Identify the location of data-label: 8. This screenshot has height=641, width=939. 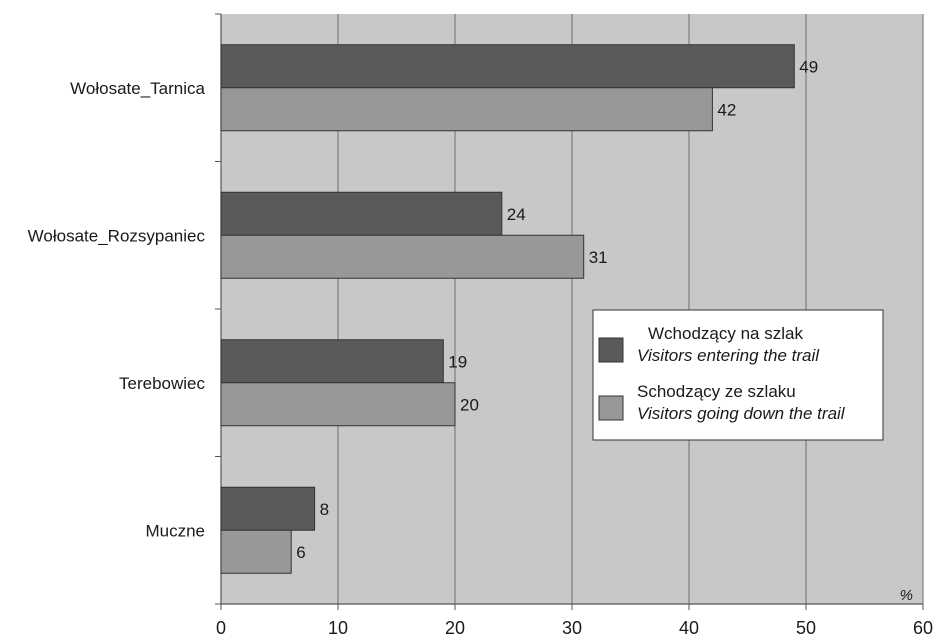
(324, 509).